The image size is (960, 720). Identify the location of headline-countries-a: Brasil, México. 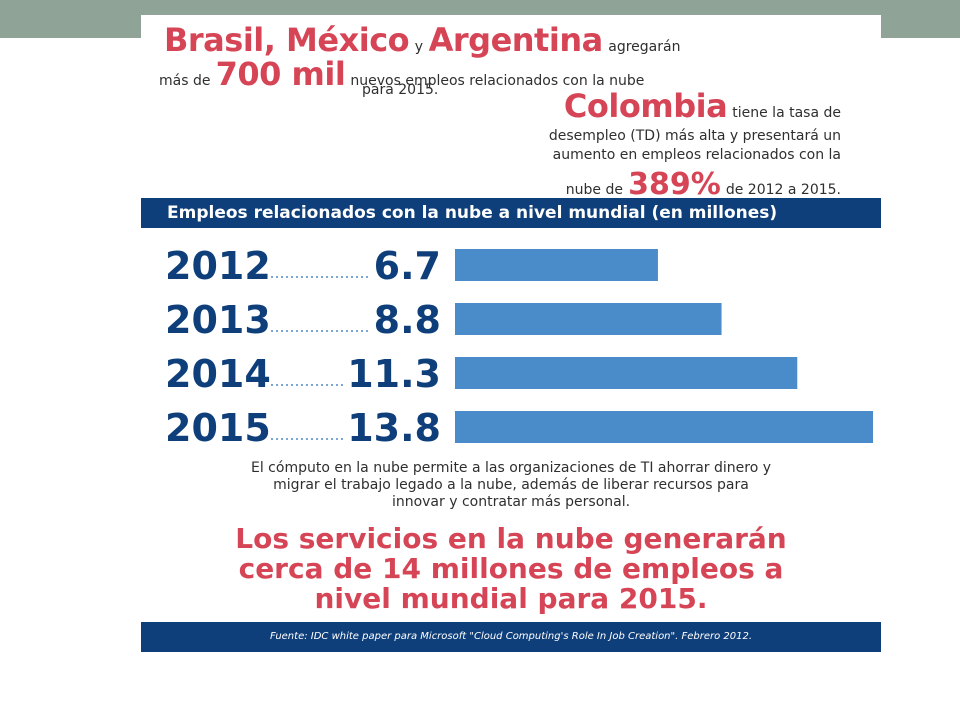
(287, 40).